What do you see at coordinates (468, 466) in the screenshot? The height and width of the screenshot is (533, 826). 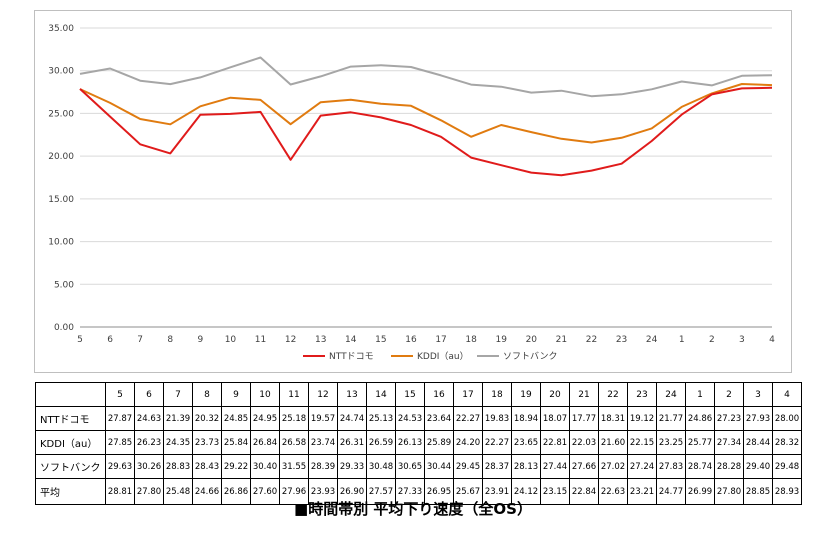 I see `table-cell: 29.45` at bounding box center [468, 466].